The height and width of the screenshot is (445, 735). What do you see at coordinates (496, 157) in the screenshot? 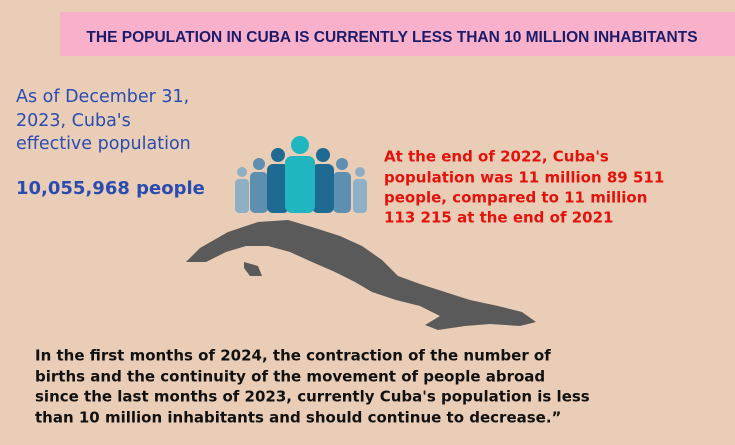
I see `text-line: At the end of 2022, Cuba's` at bounding box center [496, 157].